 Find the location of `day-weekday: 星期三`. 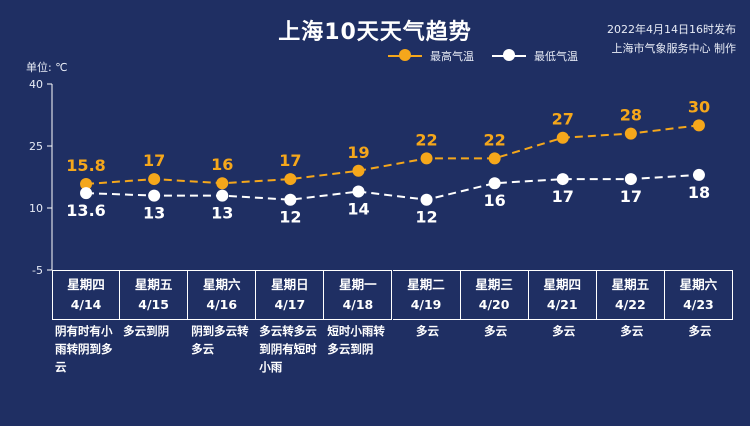

day-weekday: 星期三 is located at coordinates (494, 284).